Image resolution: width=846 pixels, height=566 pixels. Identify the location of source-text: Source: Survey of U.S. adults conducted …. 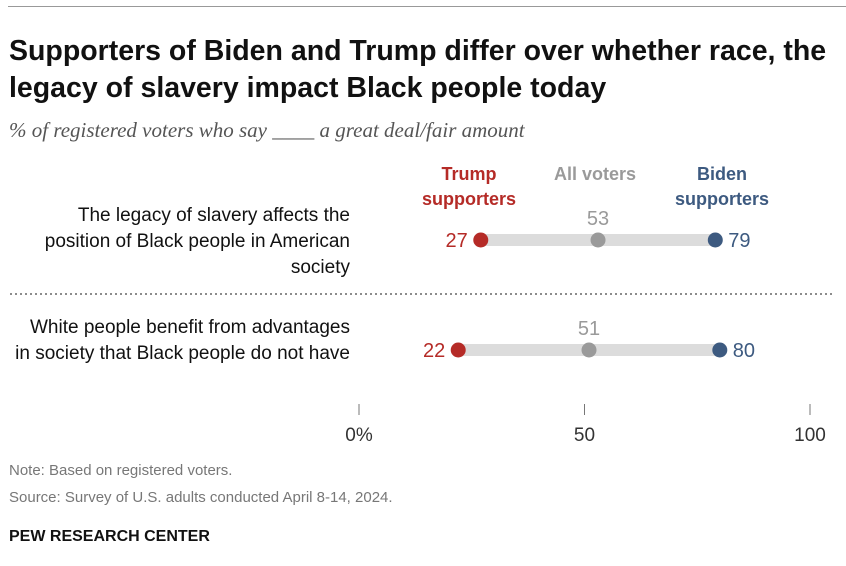
(201, 497).